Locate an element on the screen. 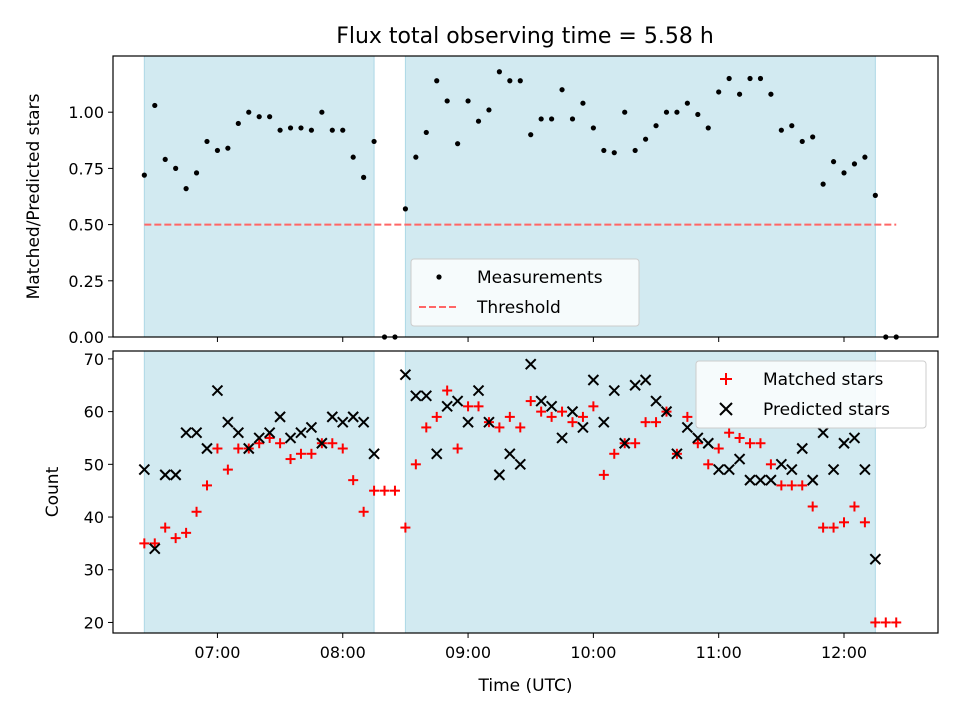 This screenshot has height=720, width=960. night-band is located at coordinates (259, 196).